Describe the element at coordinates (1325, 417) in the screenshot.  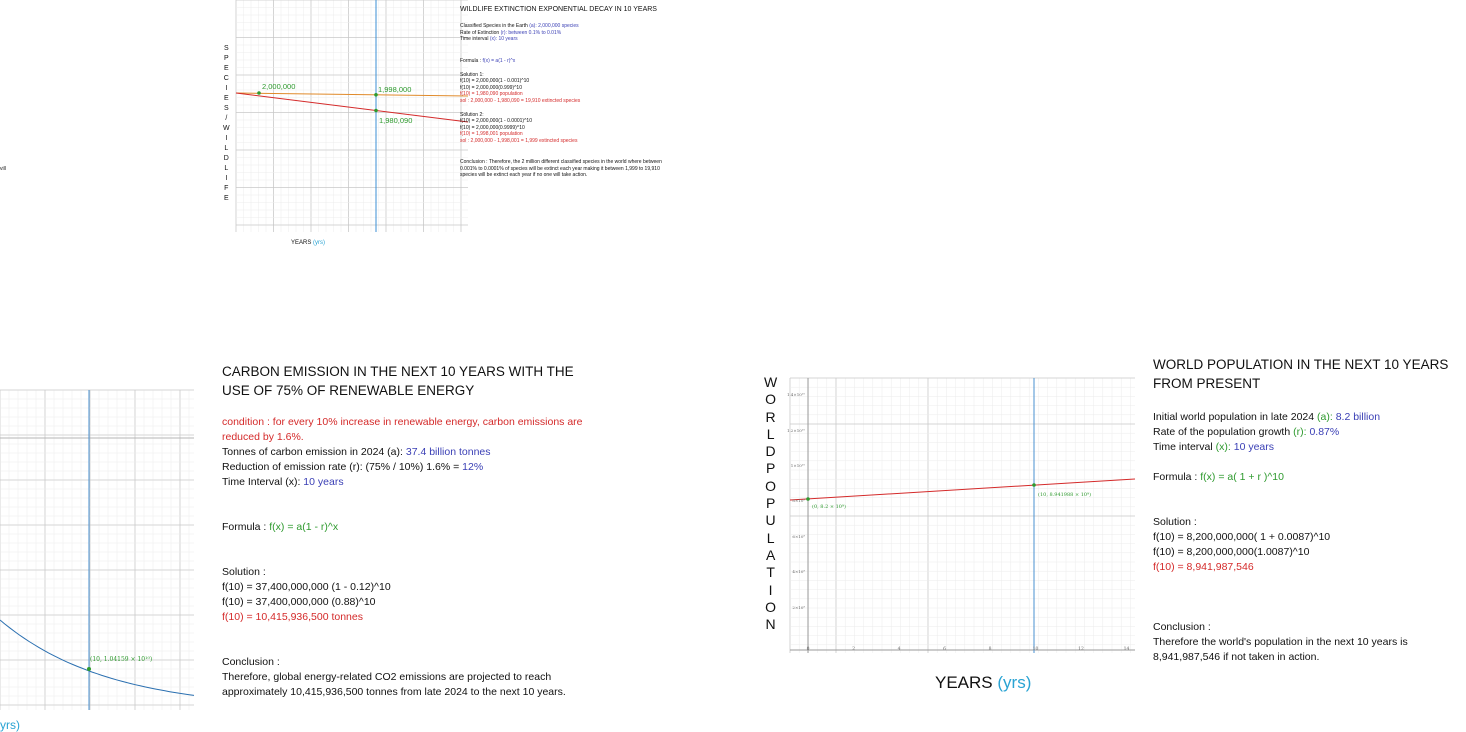
I see `population-initial-var: (a):` at that location.